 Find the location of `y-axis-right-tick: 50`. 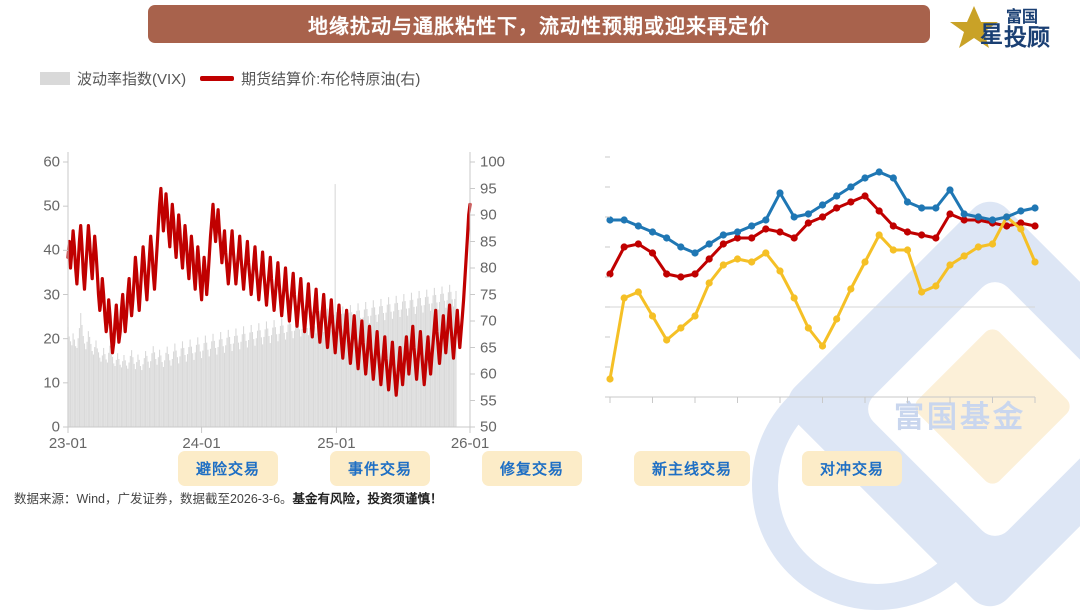

y-axis-right-tick: 50 is located at coordinates (488, 427).